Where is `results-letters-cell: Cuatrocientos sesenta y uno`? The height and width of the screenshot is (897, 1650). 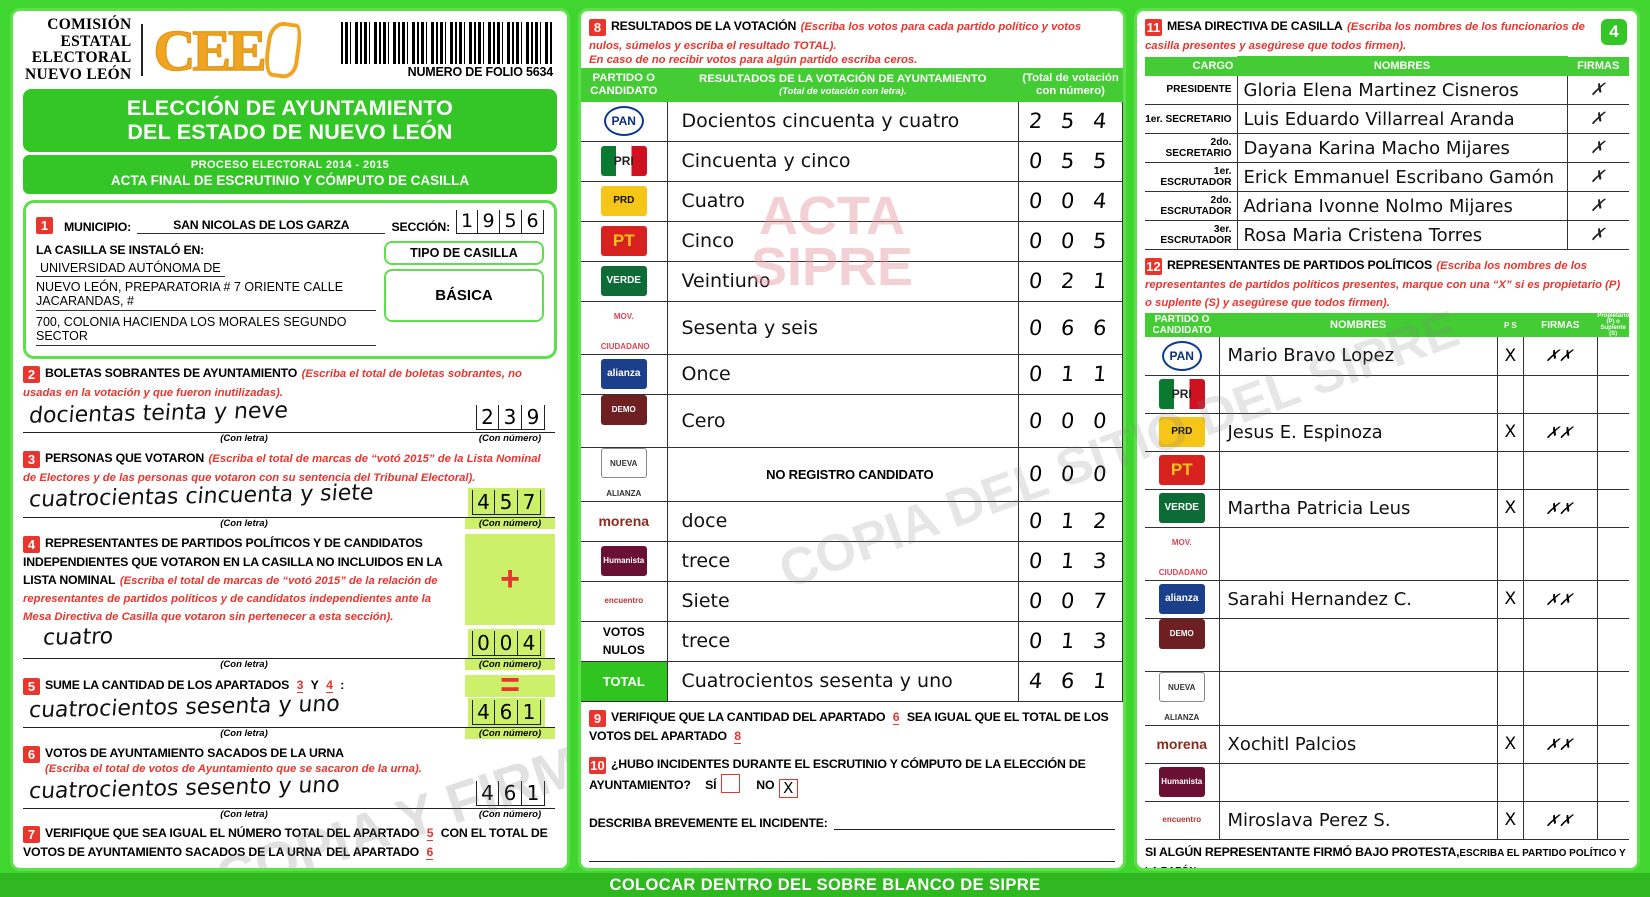
results-letters-cell: Cuatrocientos sesenta y uno is located at coordinates (842, 681).